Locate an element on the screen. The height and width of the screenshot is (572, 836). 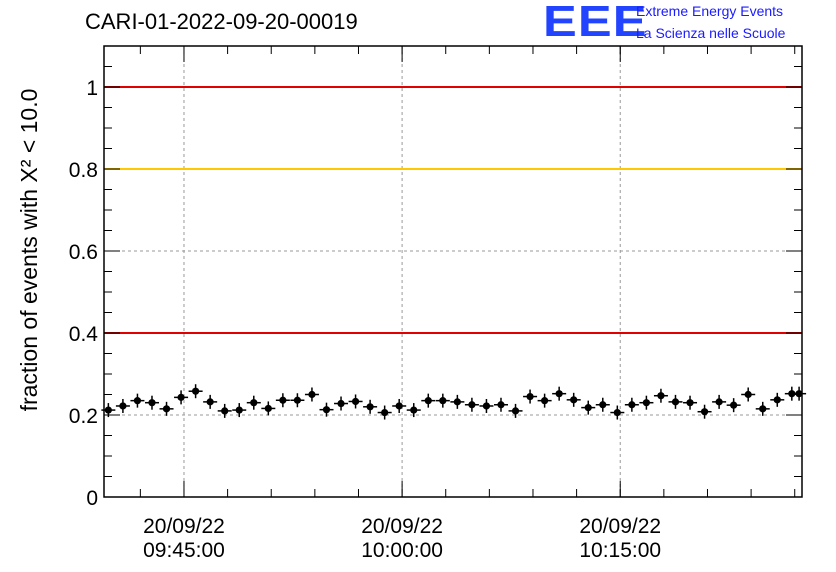
y-tick-label: 0.2 is located at coordinates (83, 416).